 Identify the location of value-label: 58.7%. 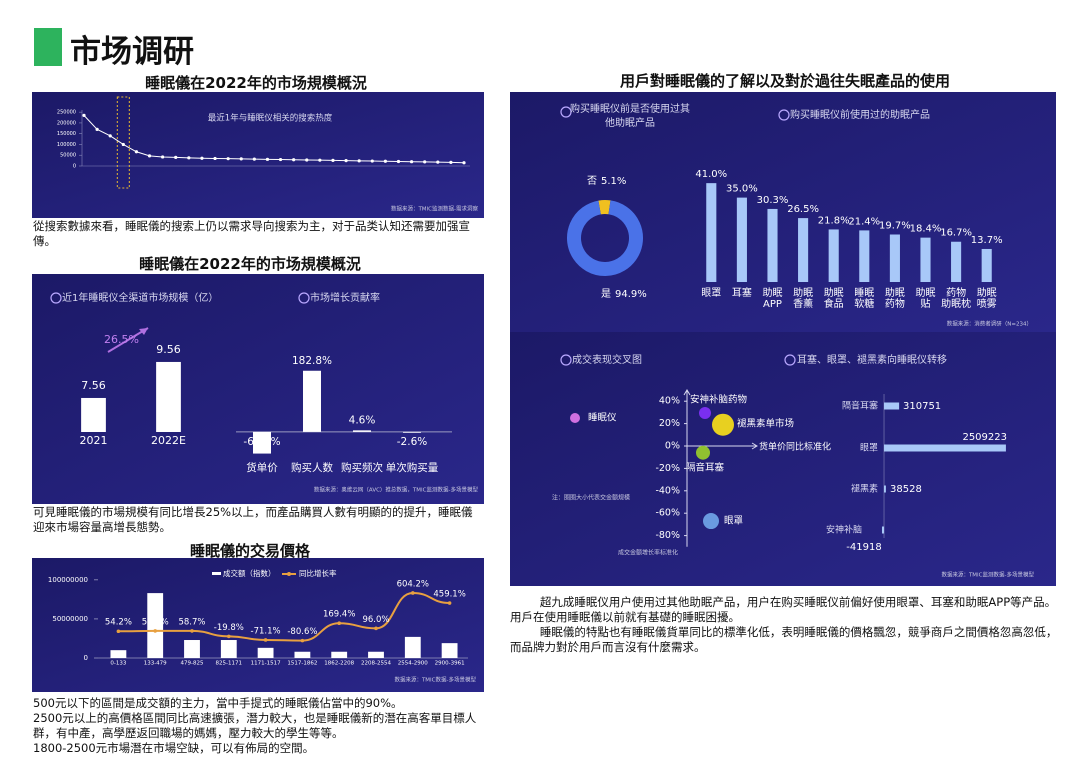
(191, 622).